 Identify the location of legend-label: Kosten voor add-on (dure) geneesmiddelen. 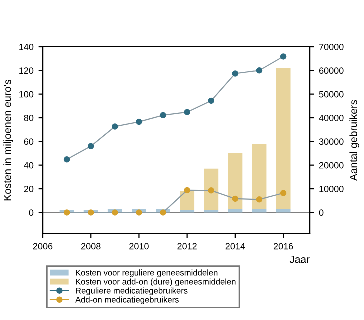
(156, 282).